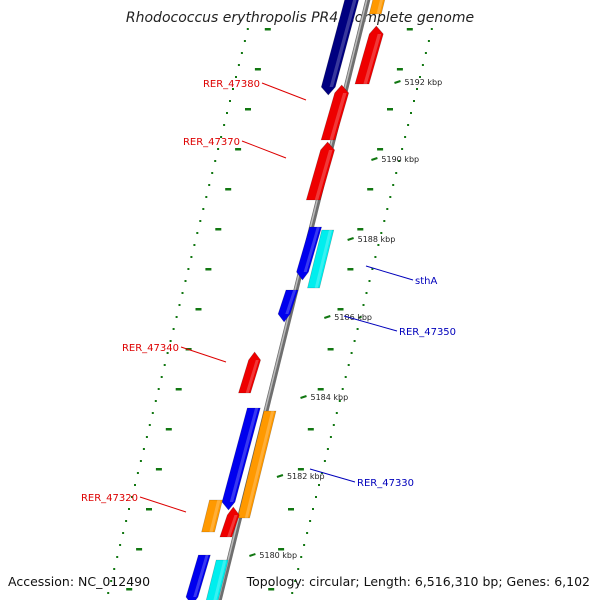 The image size is (600, 600). I want to click on gene-blue-bottom, so click(198, 577).